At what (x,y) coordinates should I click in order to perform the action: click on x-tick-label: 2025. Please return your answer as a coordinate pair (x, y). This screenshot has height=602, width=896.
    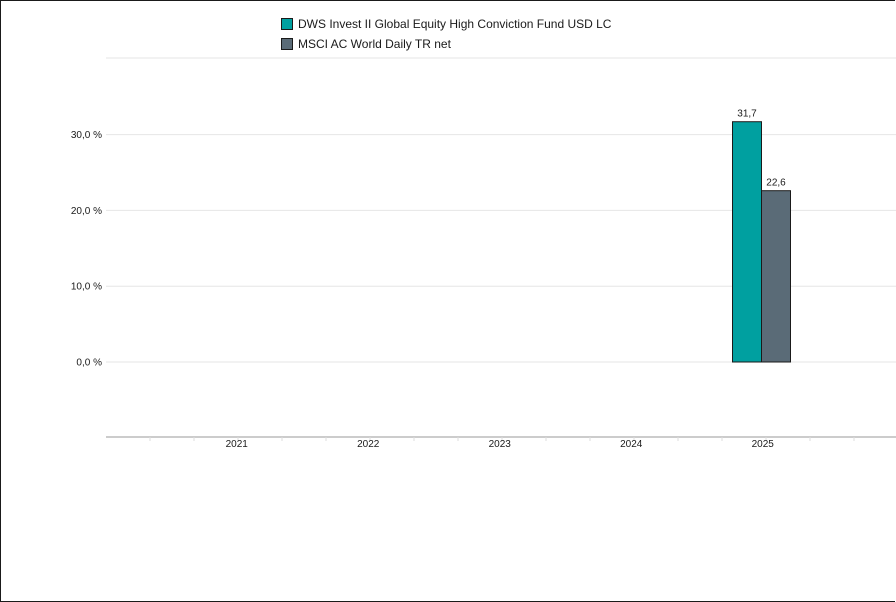
    Looking at the image, I should click on (763, 444).